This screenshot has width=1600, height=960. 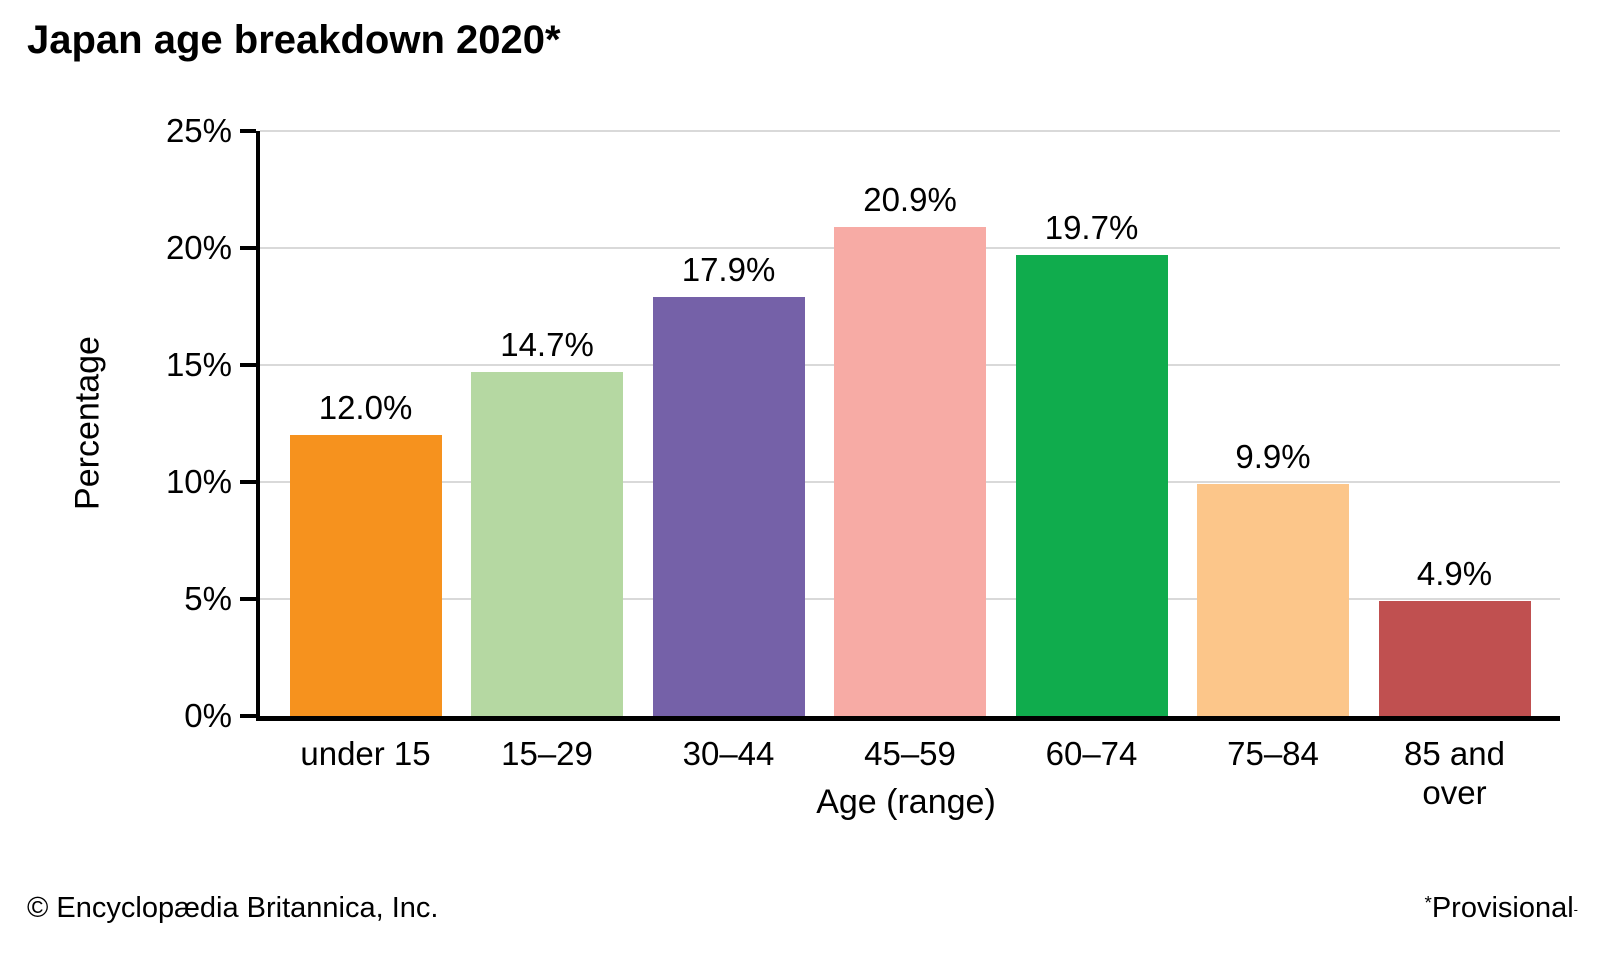 What do you see at coordinates (365, 753) in the screenshot?
I see `x-tick-label: under 15` at bounding box center [365, 753].